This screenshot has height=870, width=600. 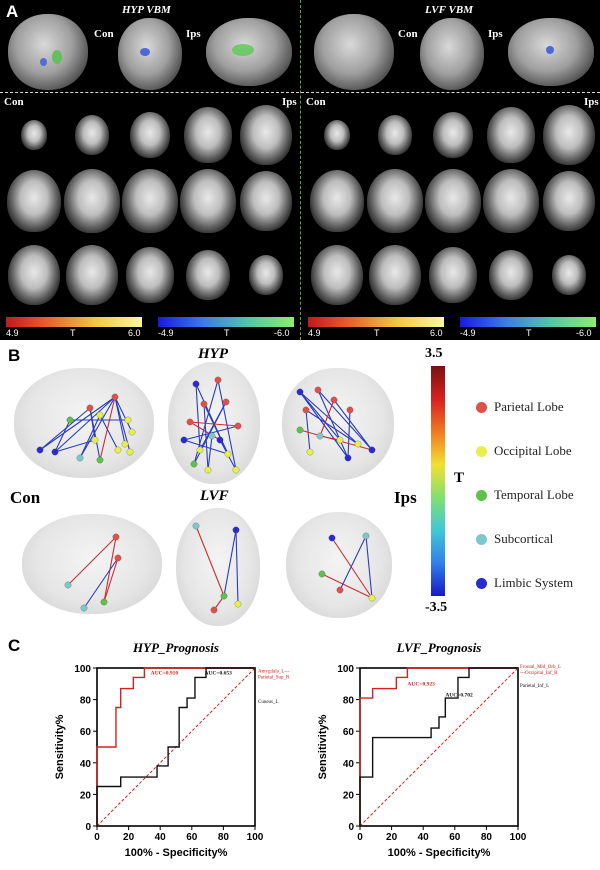 What do you see at coordinates (354, 52) in the screenshot?
I see `brain-render-dorsal-lvf` at bounding box center [354, 52].